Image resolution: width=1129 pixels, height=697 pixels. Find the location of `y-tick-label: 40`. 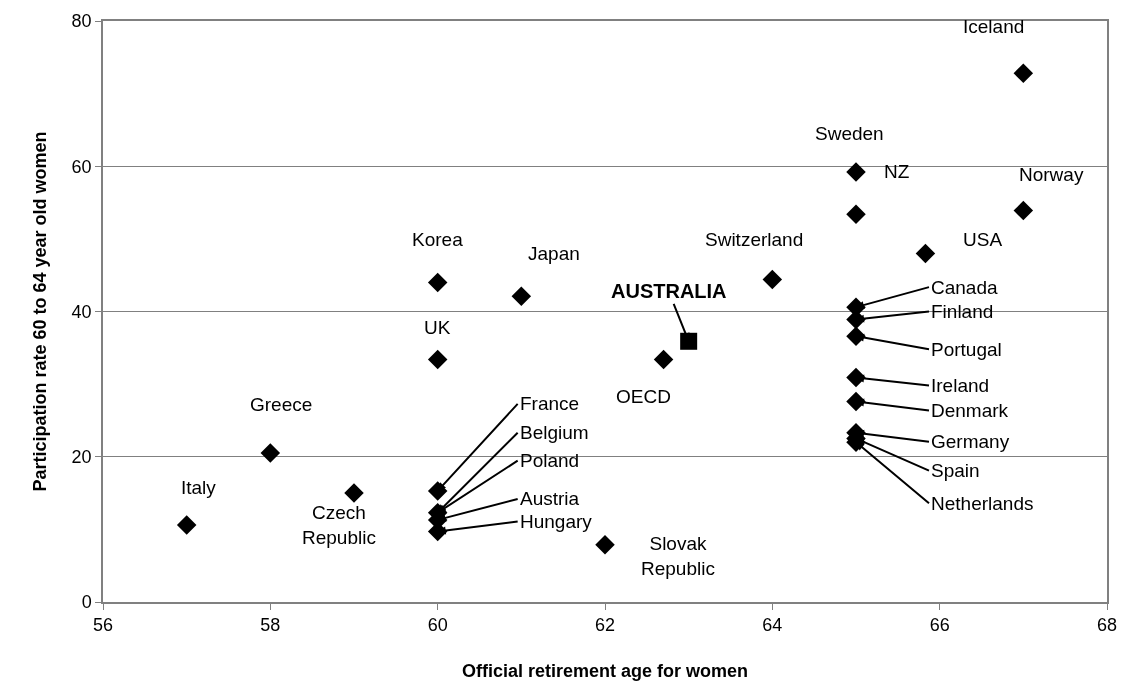

y-tick-label: 40 is located at coordinates (81, 311).